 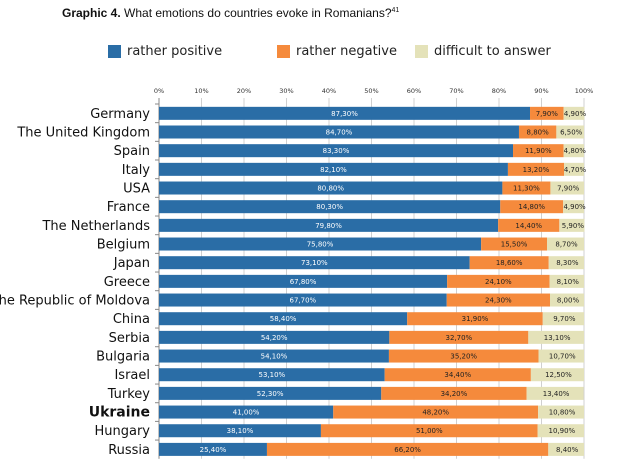 I want to click on data-label: 8,70%, so click(x=566, y=245).